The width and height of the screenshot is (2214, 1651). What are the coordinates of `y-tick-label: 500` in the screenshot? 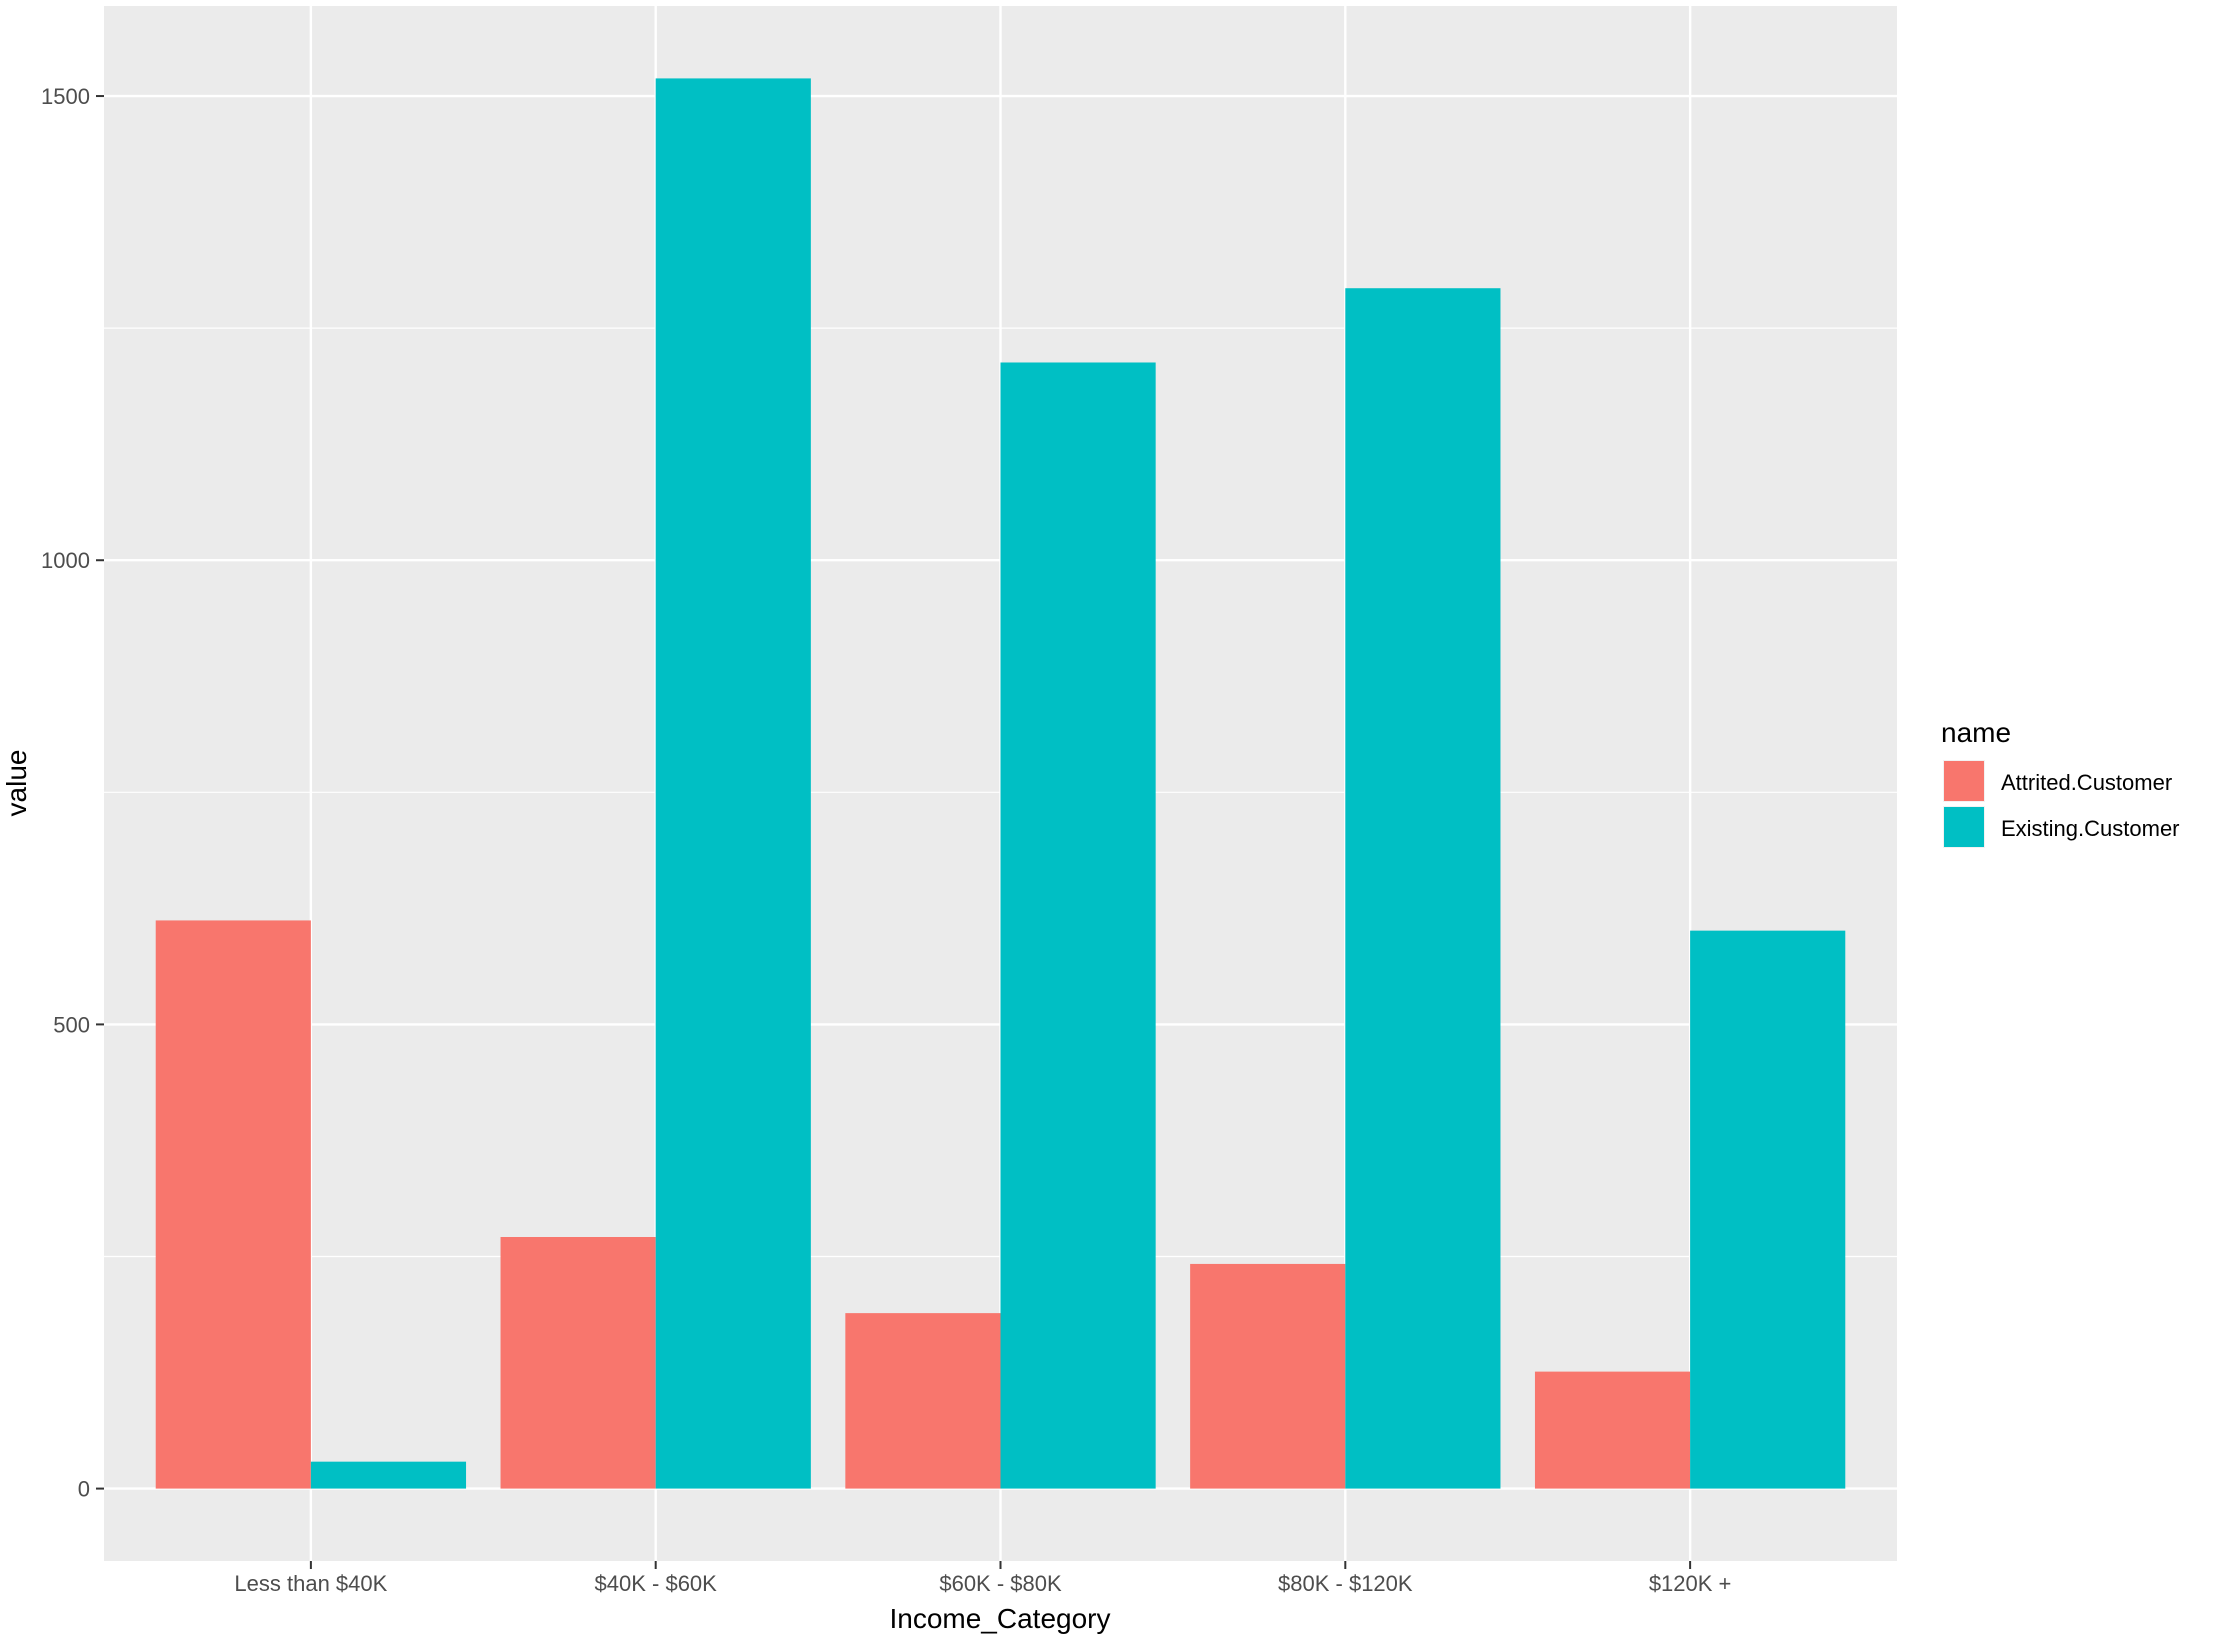 It's located at (71, 1024).